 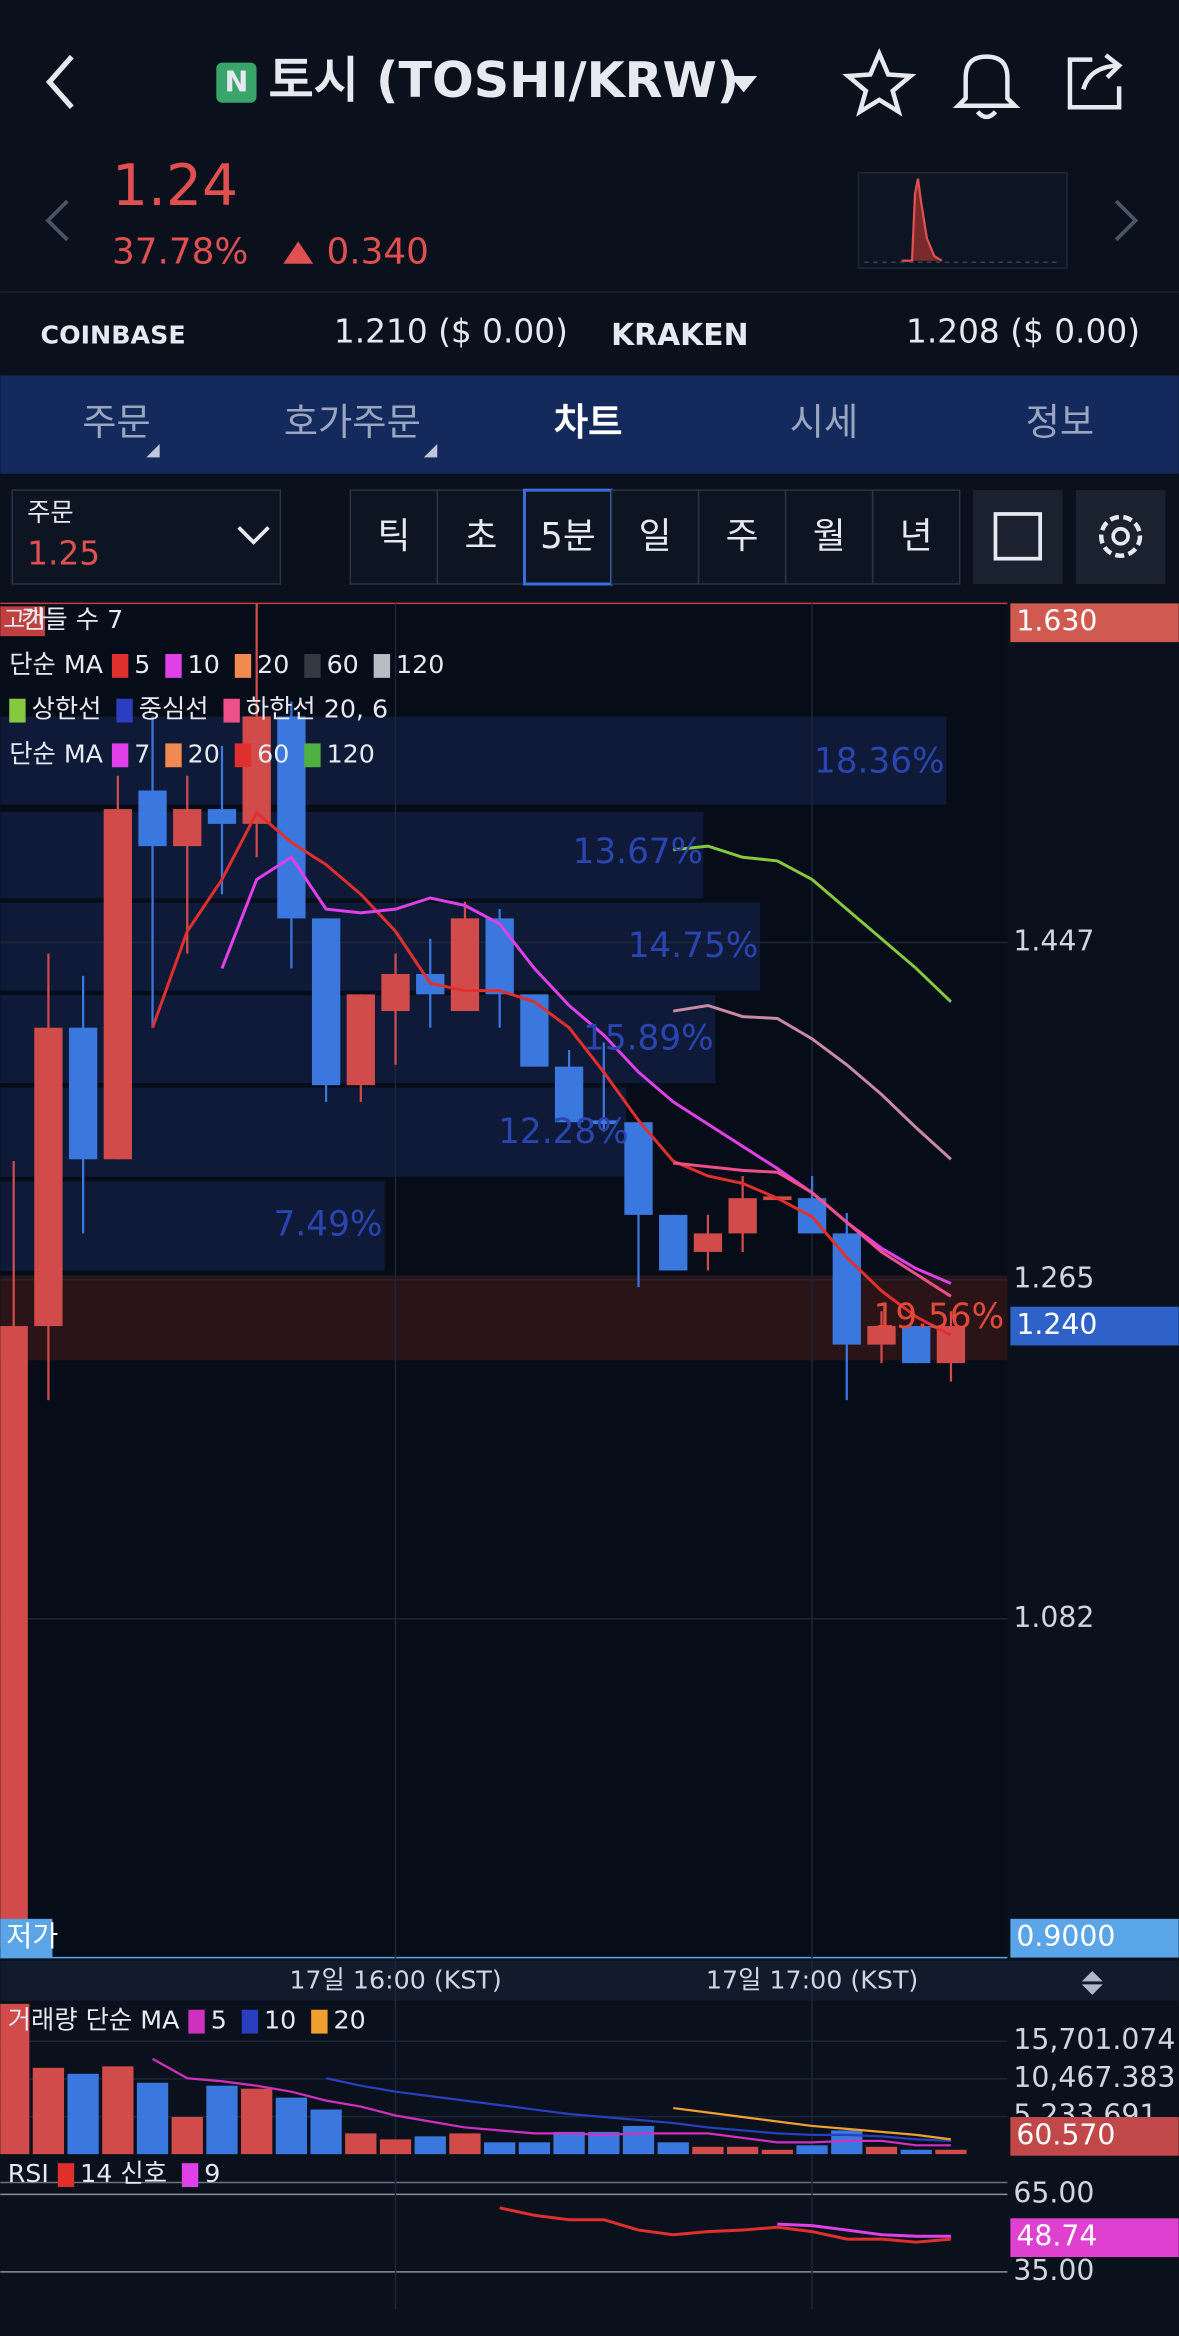 What do you see at coordinates (879, 761) in the screenshot?
I see `profile-label: 18.36%` at bounding box center [879, 761].